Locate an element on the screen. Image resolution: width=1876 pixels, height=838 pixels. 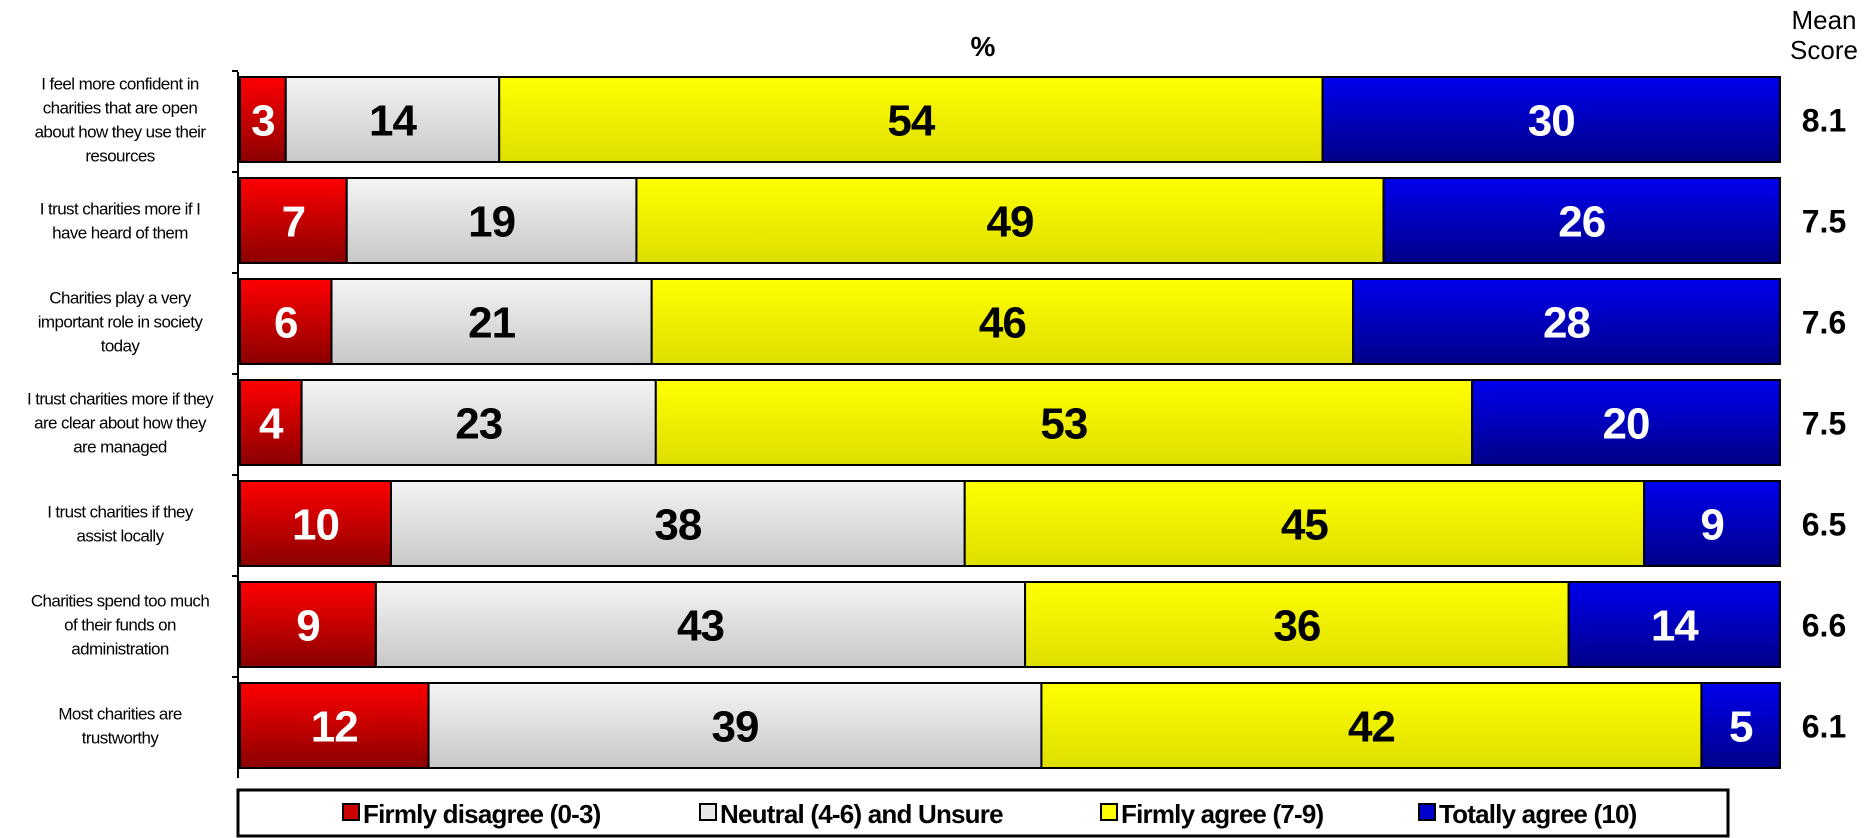
data-label: 21 is located at coordinates (491, 323).